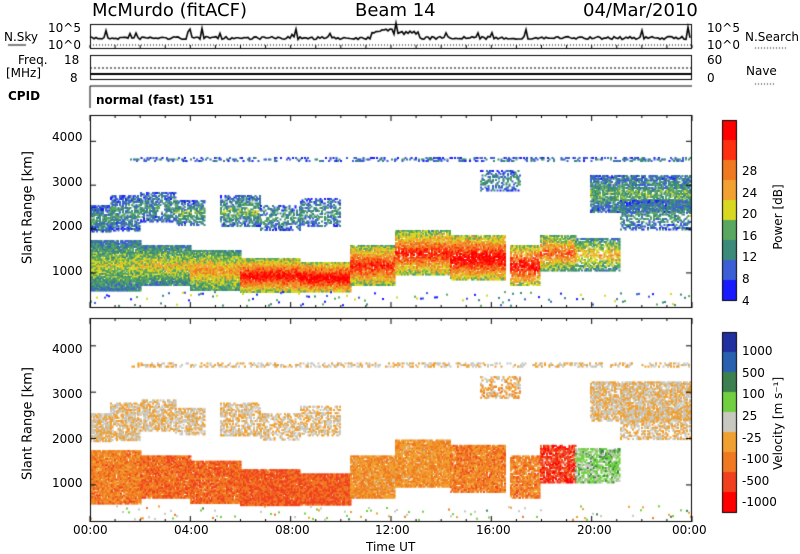  Describe the element at coordinates (756, 481) in the screenshot. I see `velocity-cbar-tick-m500: -500` at that location.